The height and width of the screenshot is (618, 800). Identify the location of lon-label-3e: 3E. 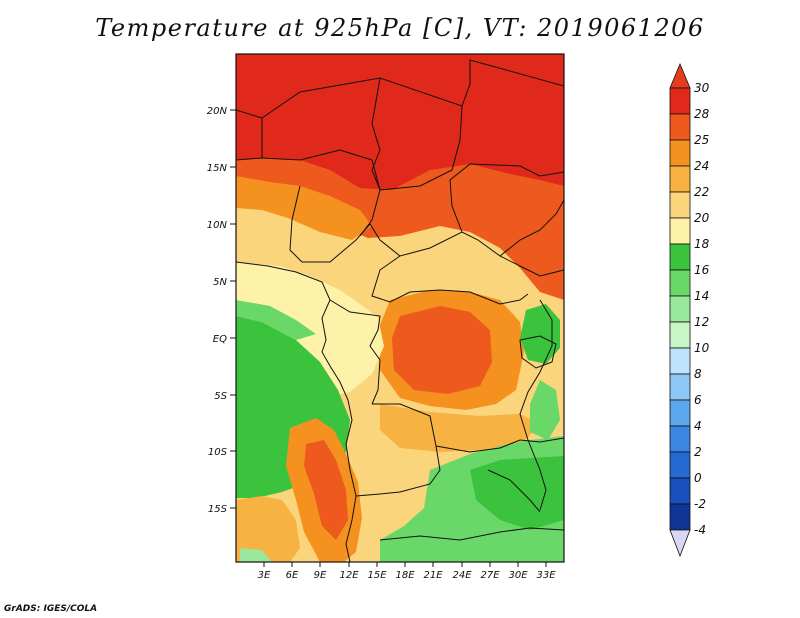
(264, 575).